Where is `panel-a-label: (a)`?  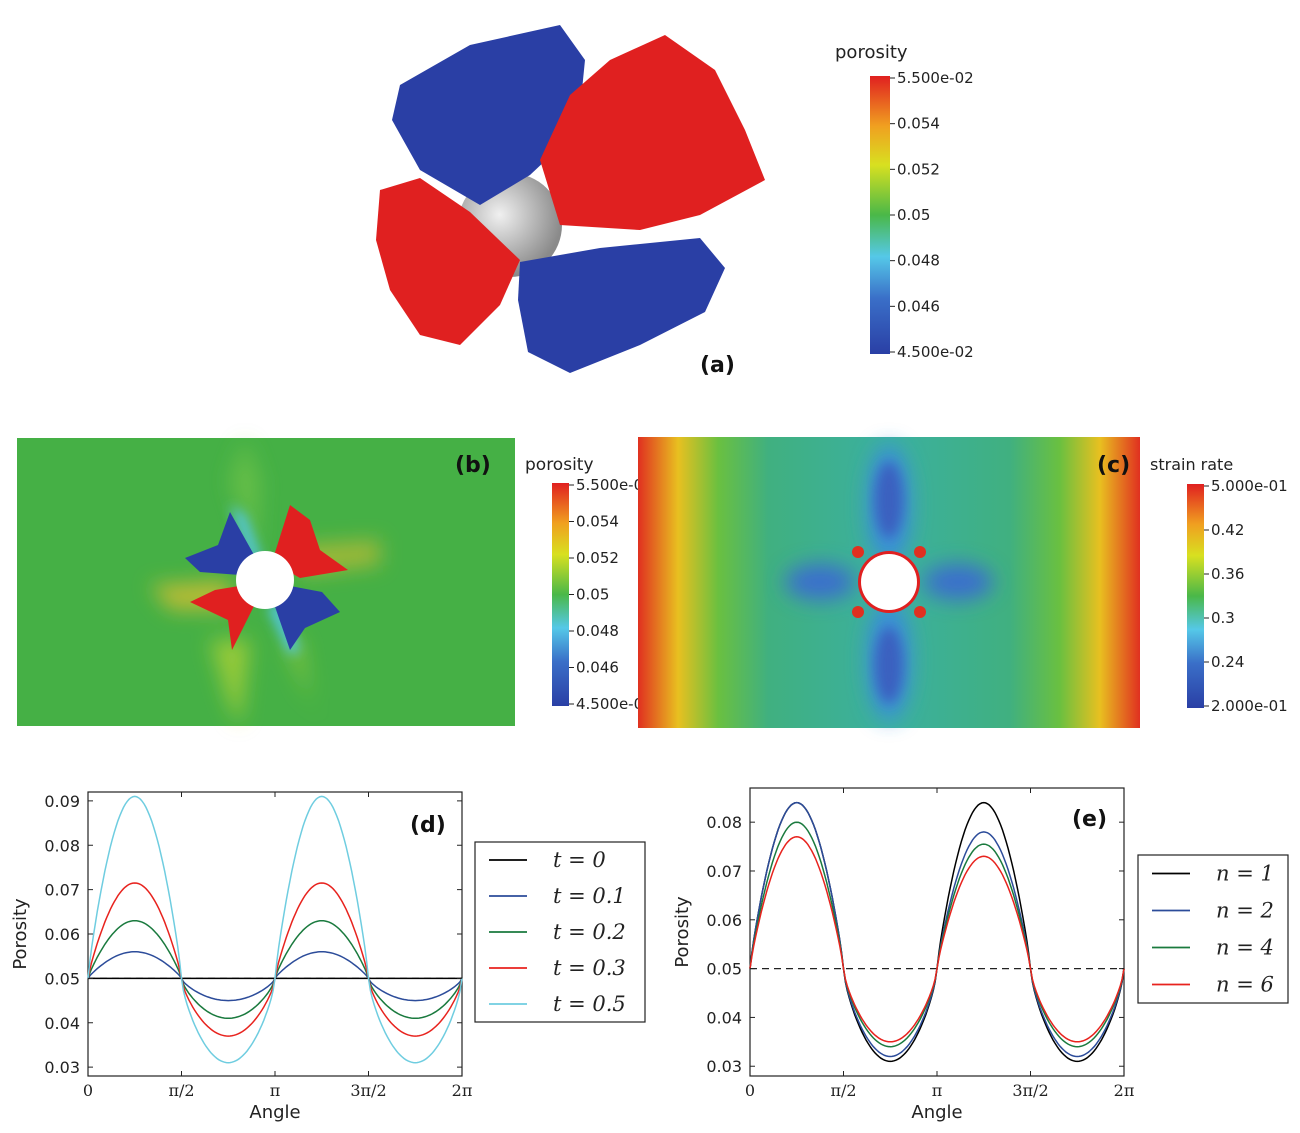 panel-a-label: (a) is located at coordinates (717, 365).